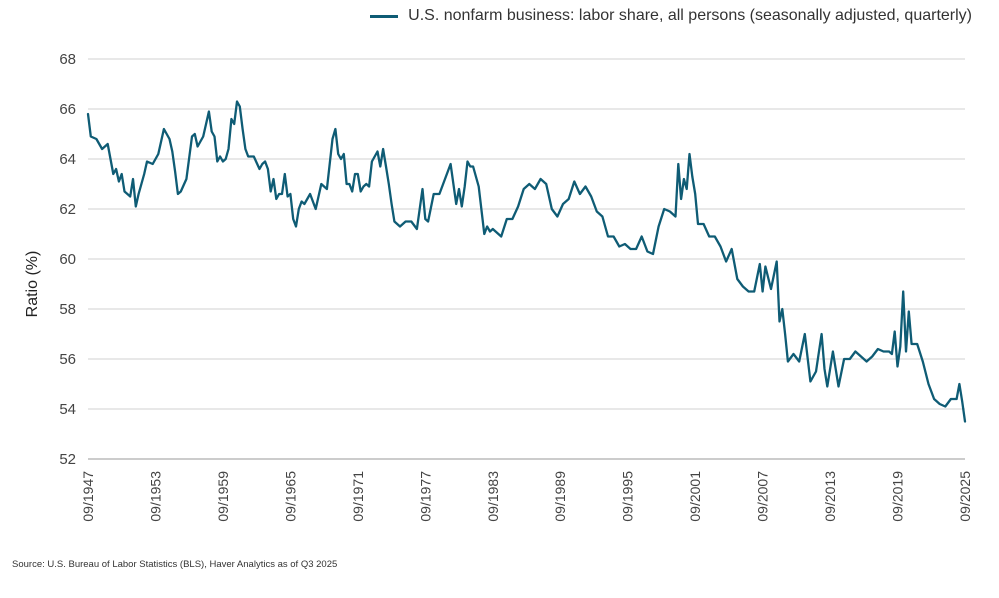 Image resolution: width=999 pixels, height=598 pixels. Describe the element at coordinates (88, 496) in the screenshot. I see `x-tick-label: 09/1947` at that location.